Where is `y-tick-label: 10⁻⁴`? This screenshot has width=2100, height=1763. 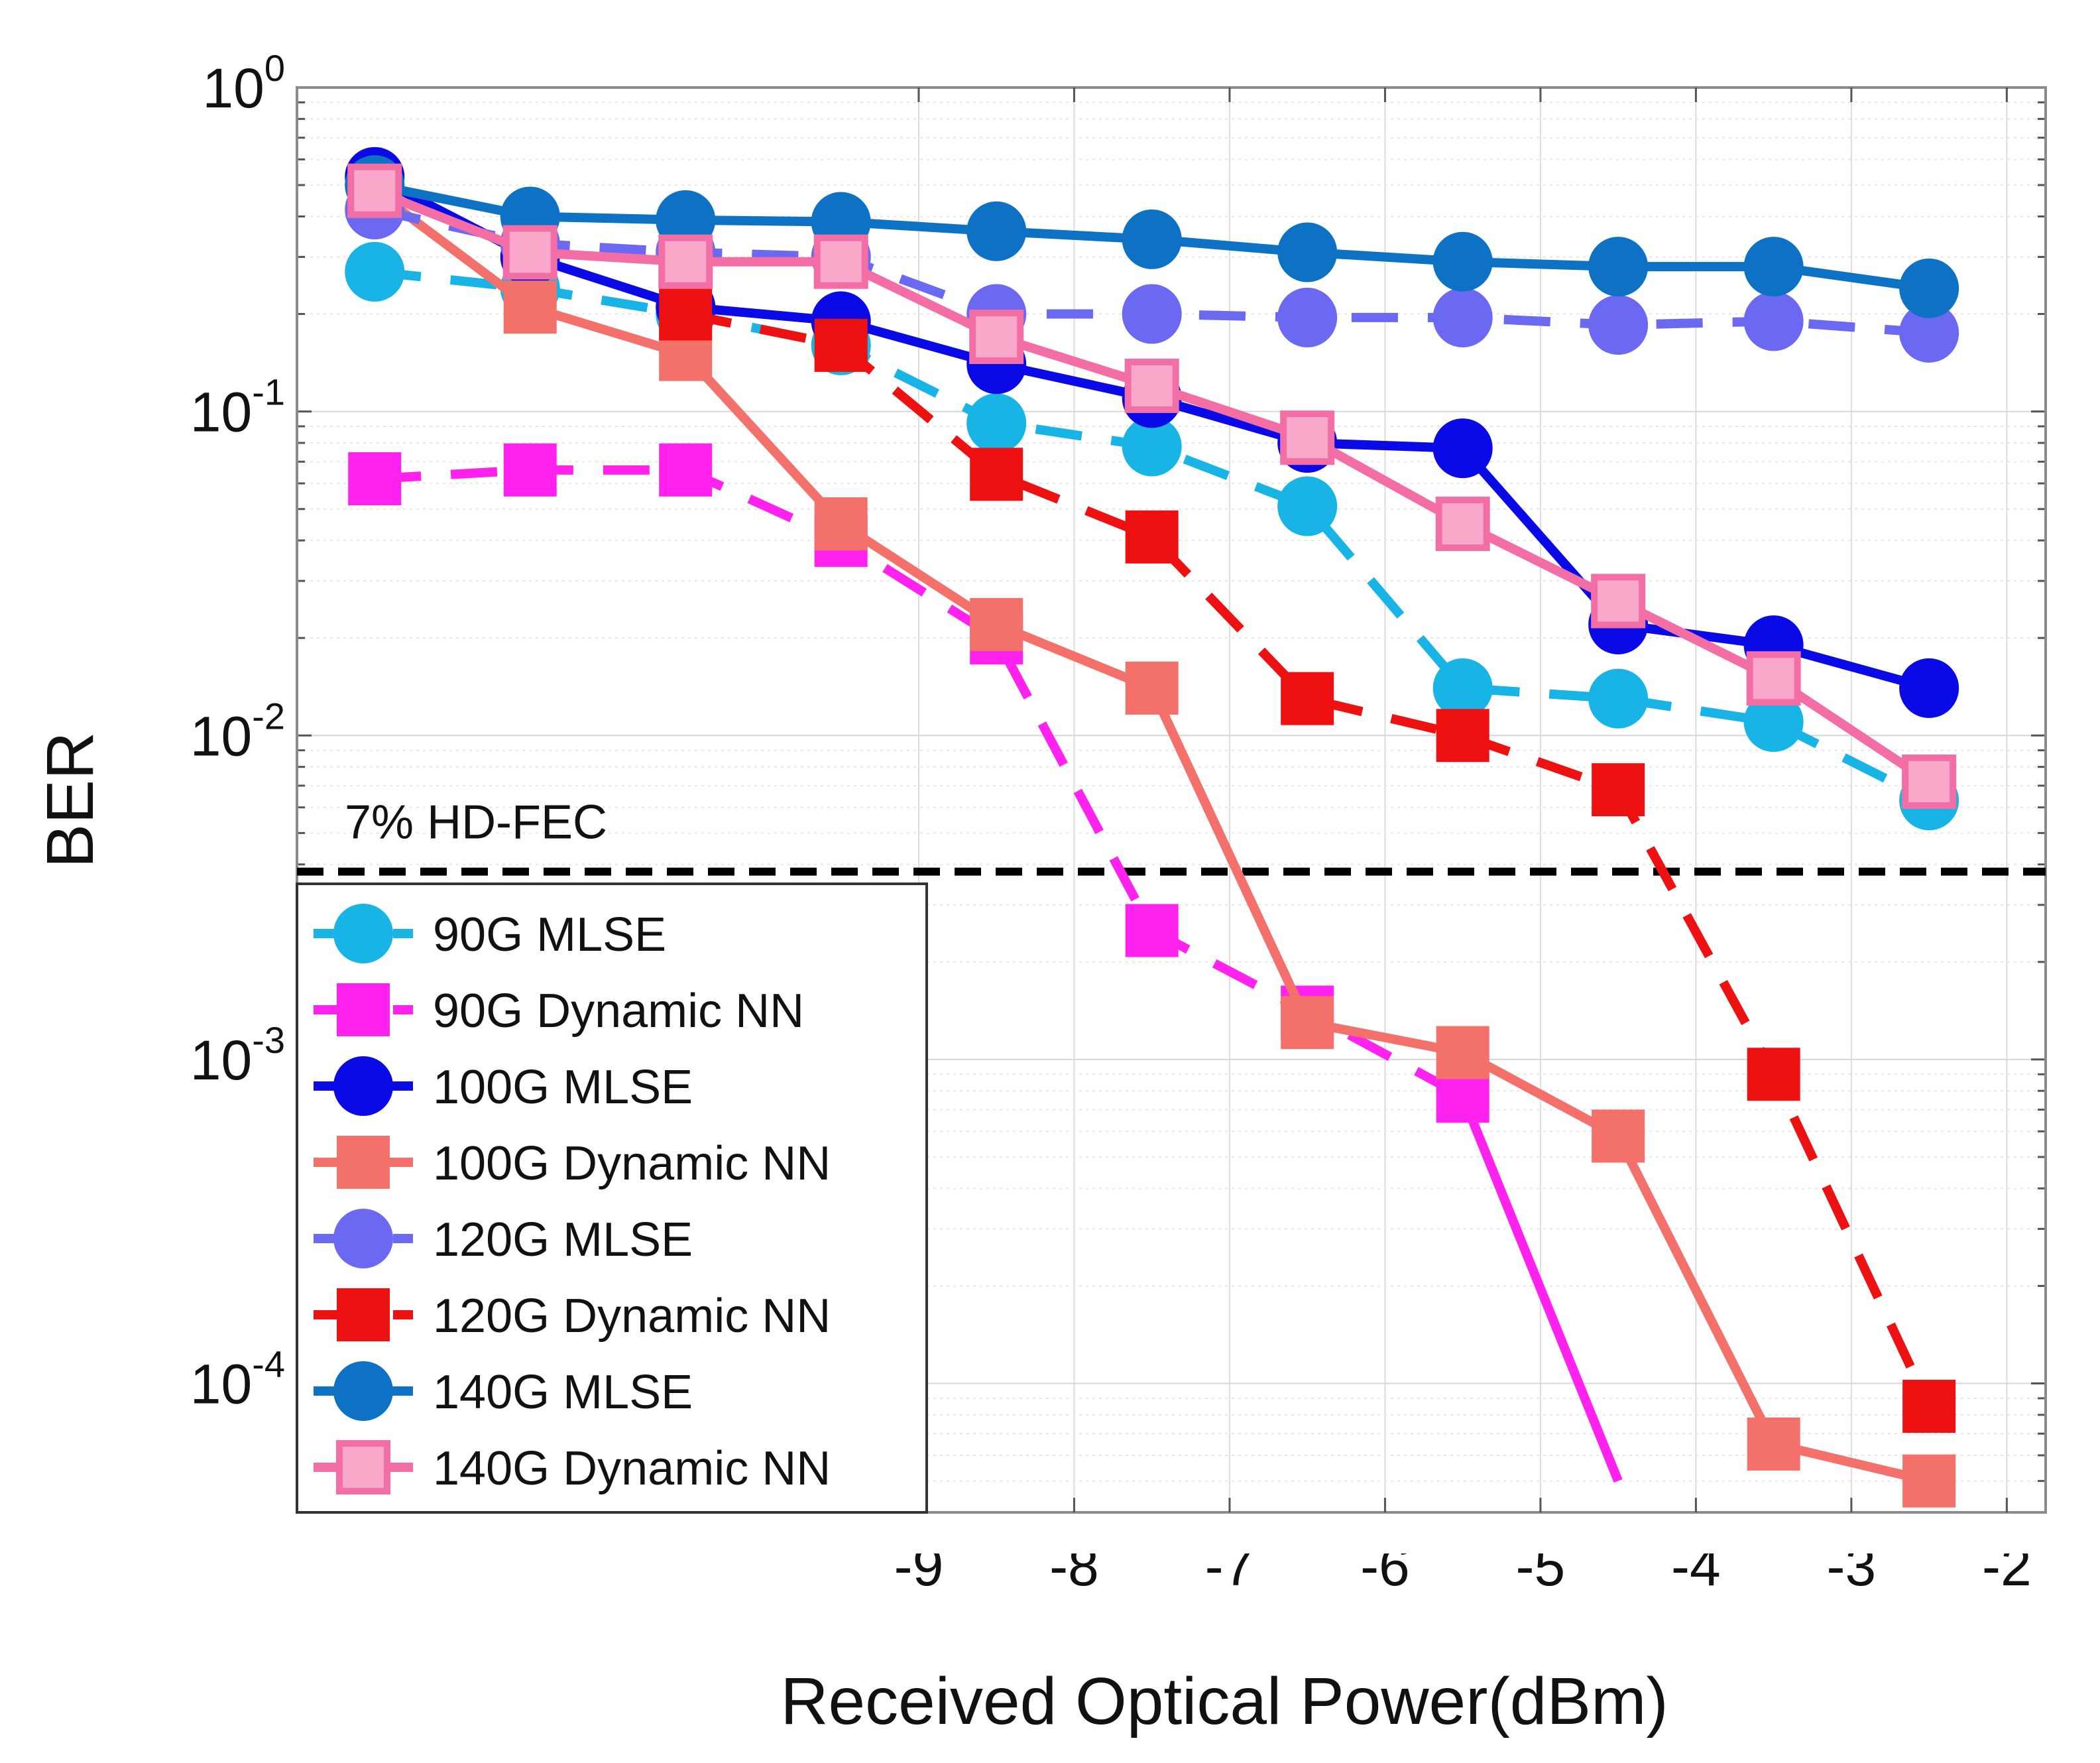
y-tick-label: 10⁻⁴ is located at coordinates (238, 1379).